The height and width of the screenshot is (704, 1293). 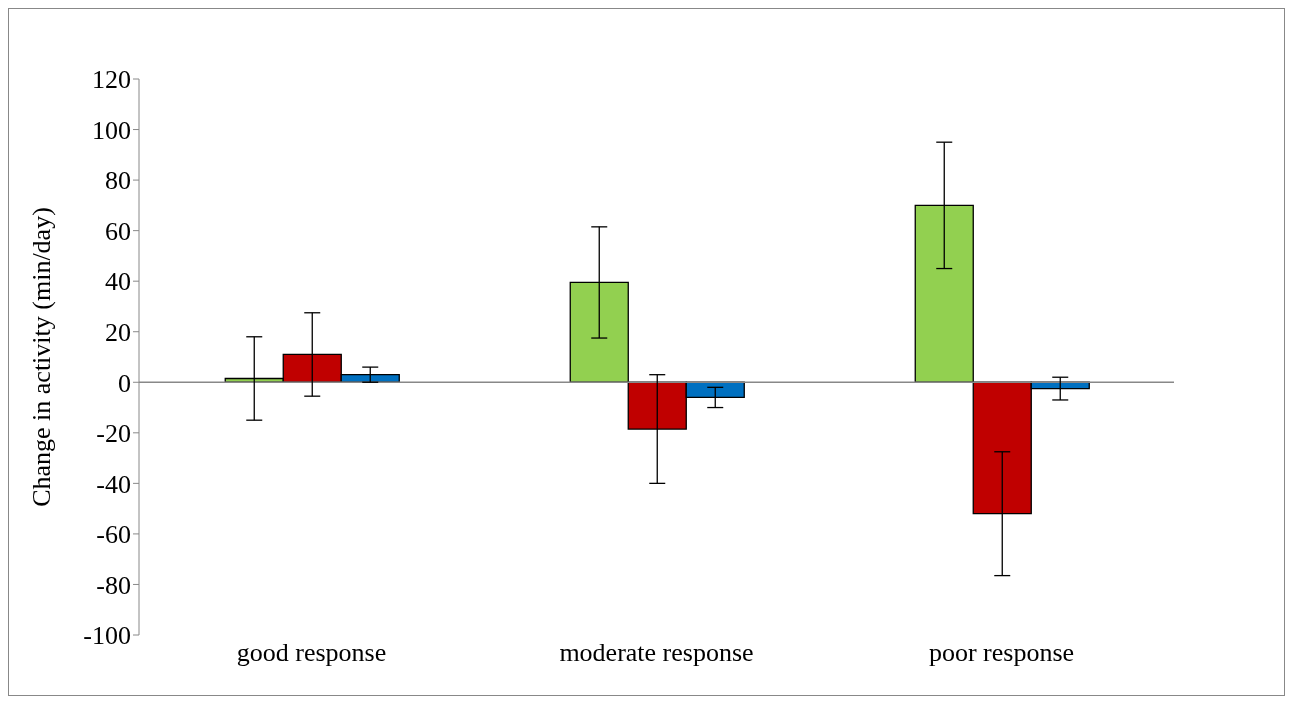 What do you see at coordinates (113, 585) in the screenshot?
I see `y-tick-label: -80` at bounding box center [113, 585].